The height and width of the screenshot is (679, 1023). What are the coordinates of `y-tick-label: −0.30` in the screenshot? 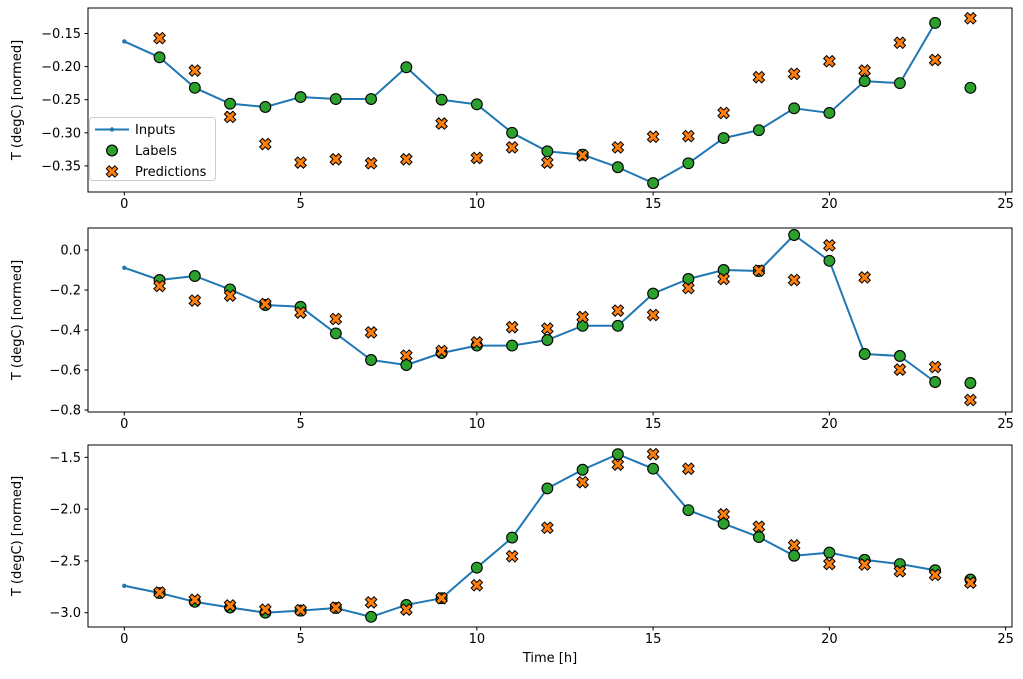 It's located at (61, 133).